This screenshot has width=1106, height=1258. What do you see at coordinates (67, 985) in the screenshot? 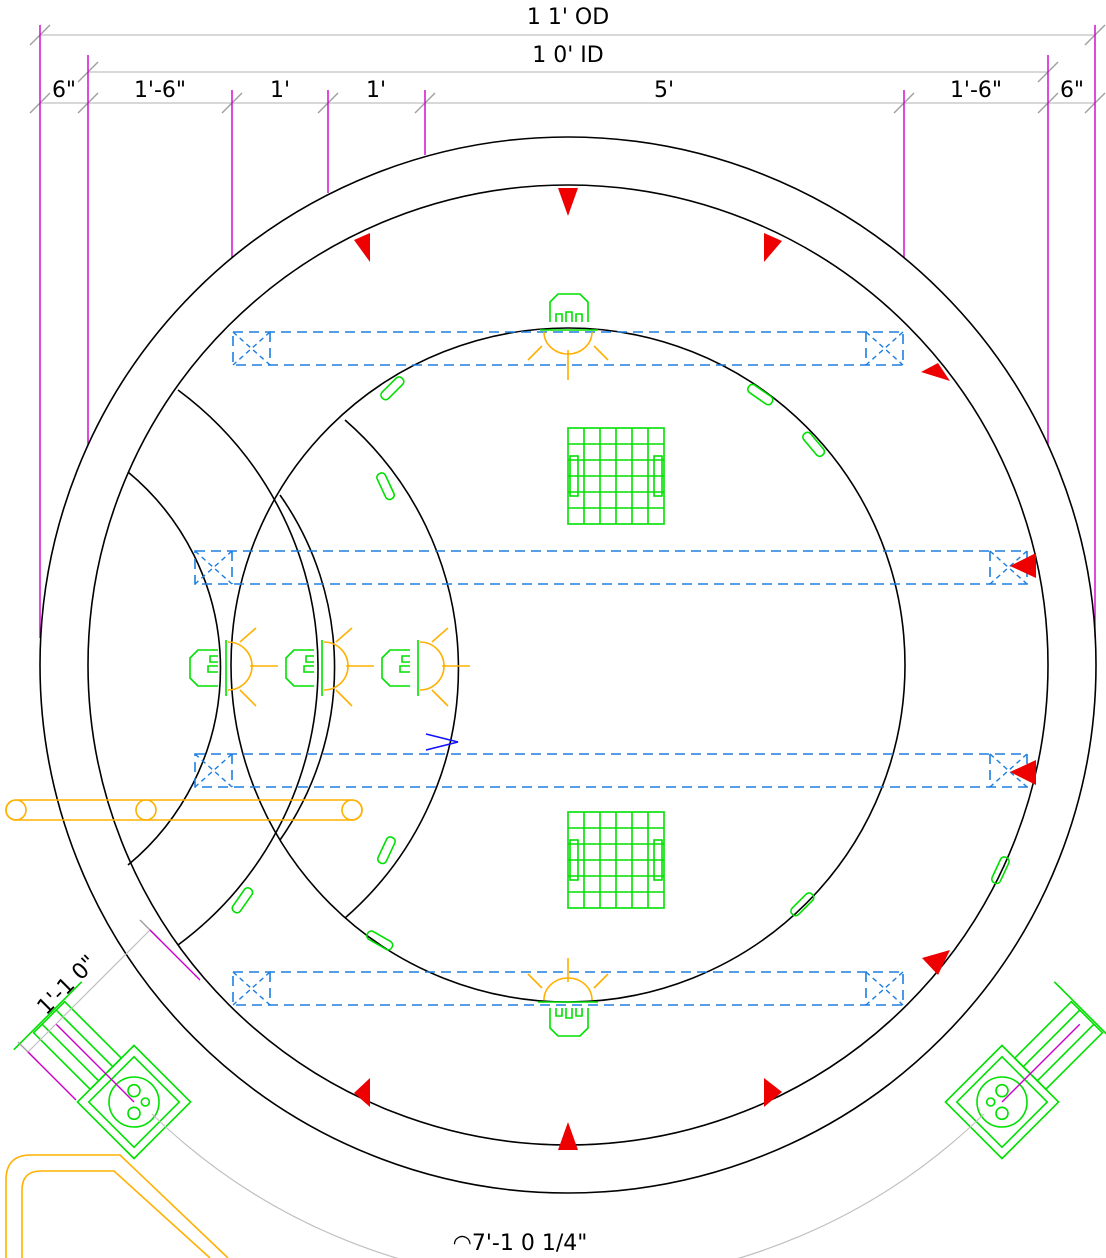
I see `clearance-label: 1'-1 0"` at bounding box center [67, 985].